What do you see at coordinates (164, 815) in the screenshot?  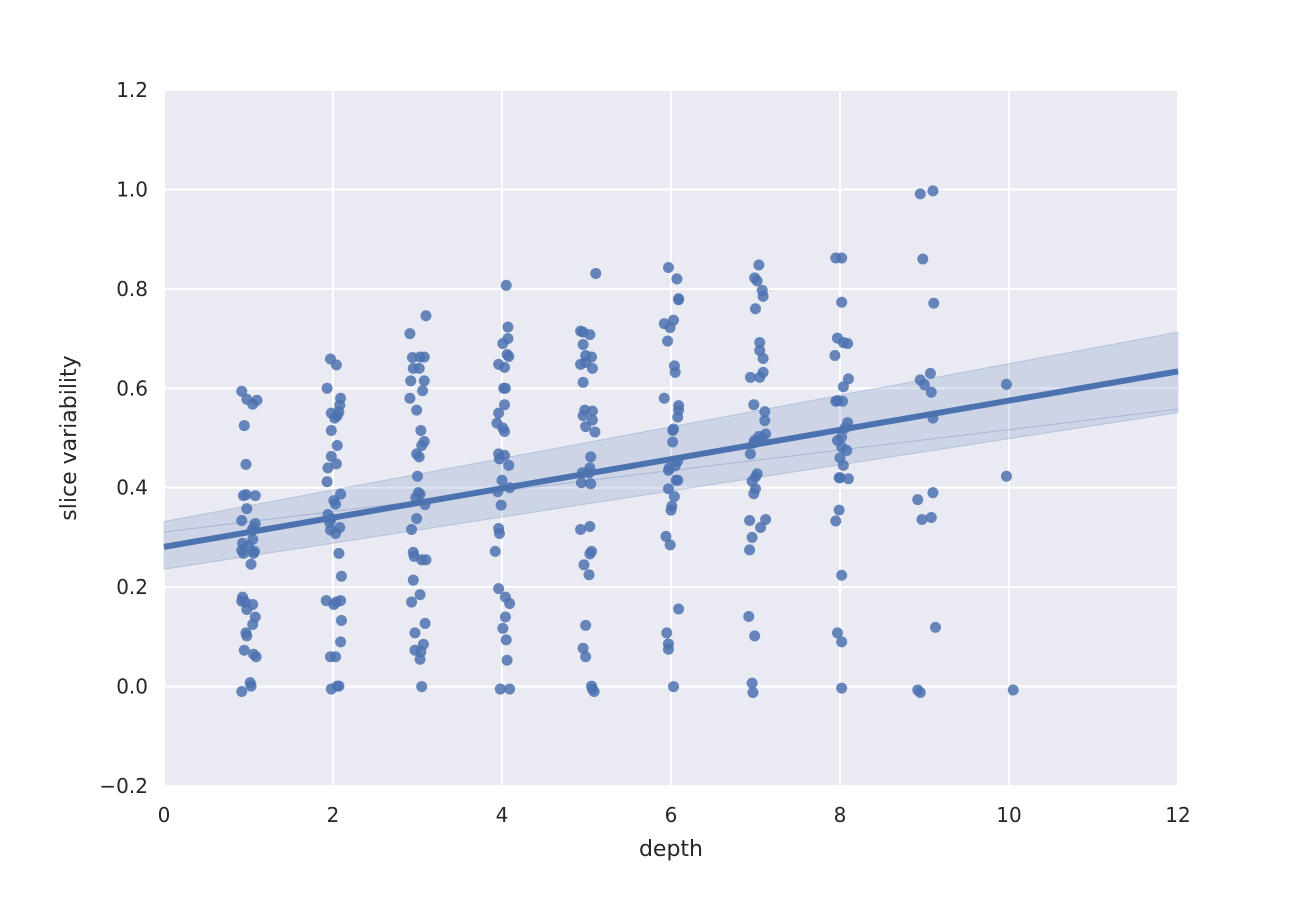 I see `x-tick-label: 0` at bounding box center [164, 815].